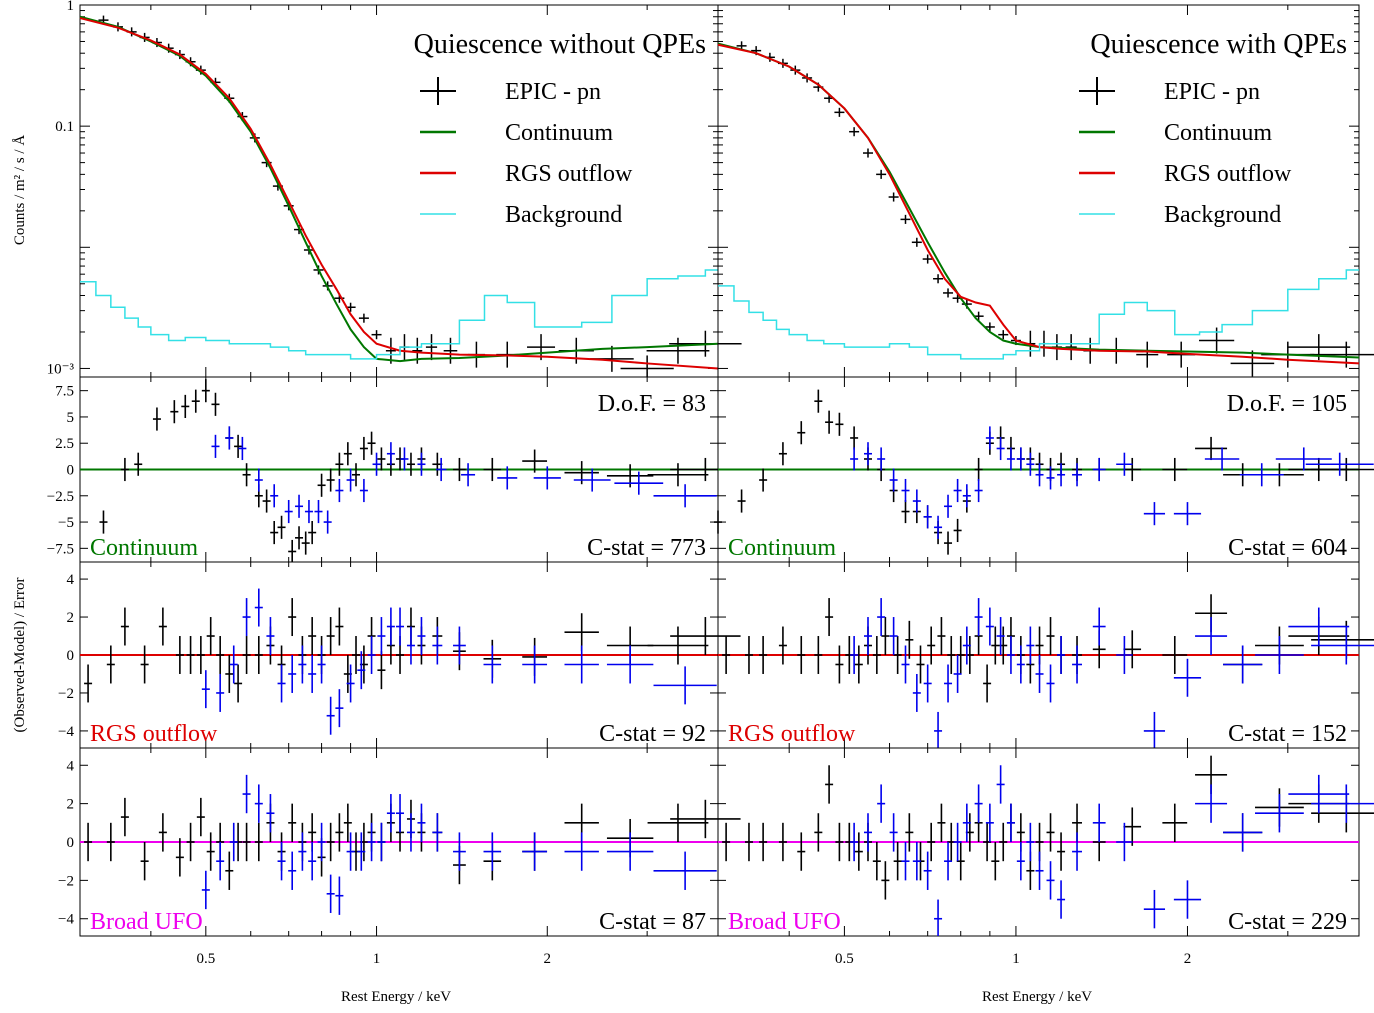 Image resolution: width=1374 pixels, height=1013 pixels. What do you see at coordinates (652, 404) in the screenshot?
I see `dof-label: D.o.F. = 83` at bounding box center [652, 404].